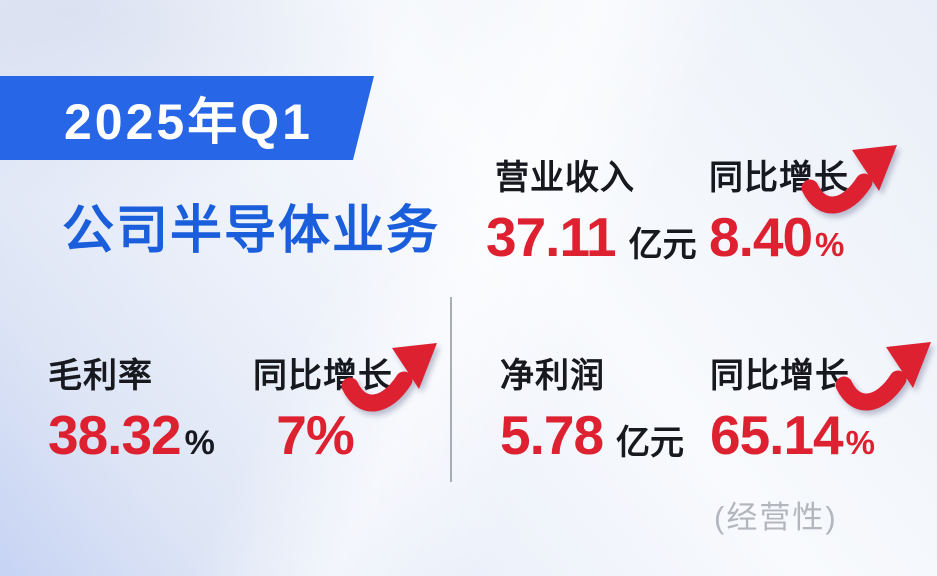  Describe the element at coordinates (761, 237) in the screenshot. I see `revenue-growth-value: 8.40` at that location.